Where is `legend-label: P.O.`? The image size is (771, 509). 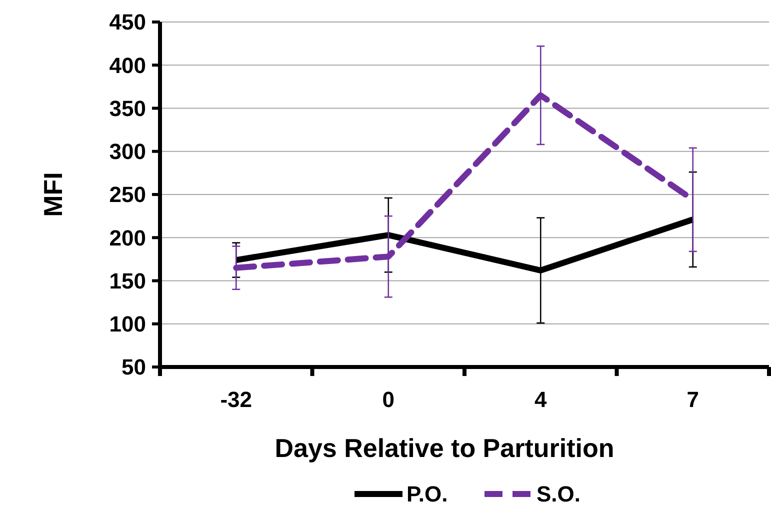
legend-label: P.O. is located at coordinates (427, 494).